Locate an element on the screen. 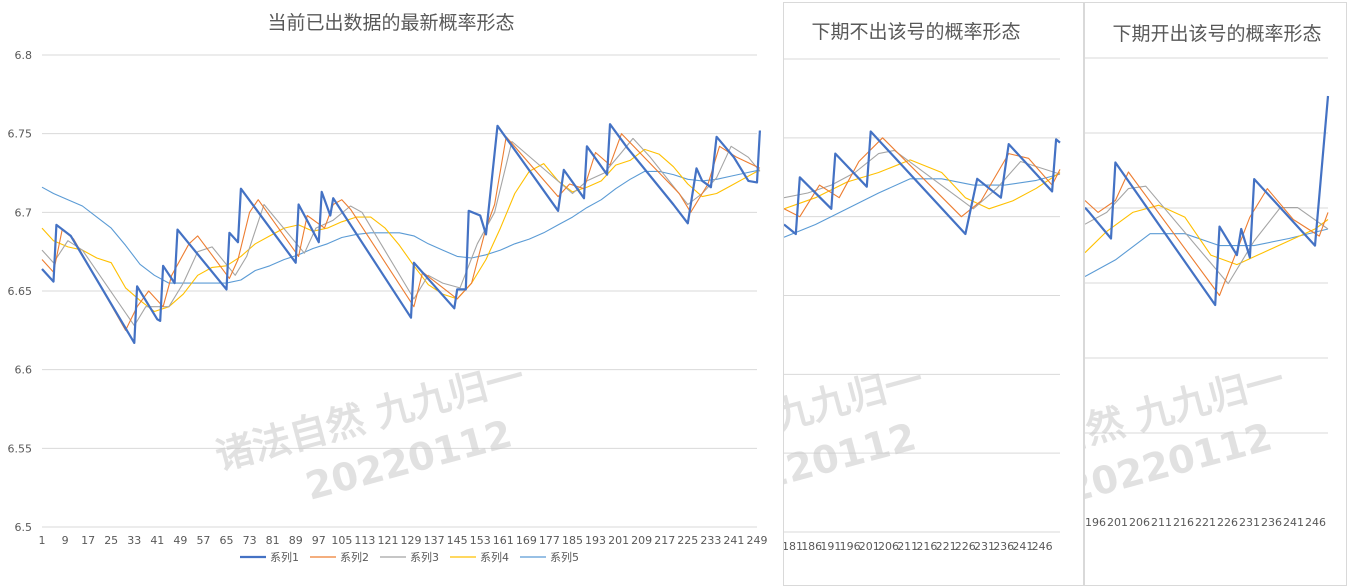  x-tick-label: 193 is located at coordinates (595, 540).